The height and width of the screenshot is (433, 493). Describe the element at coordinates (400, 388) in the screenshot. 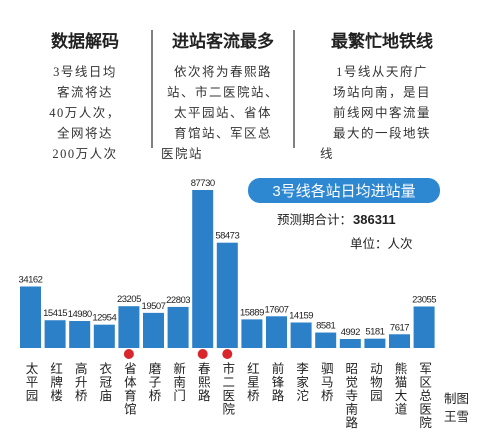

I see `x-tick-label: 熊猫大道` at that location.